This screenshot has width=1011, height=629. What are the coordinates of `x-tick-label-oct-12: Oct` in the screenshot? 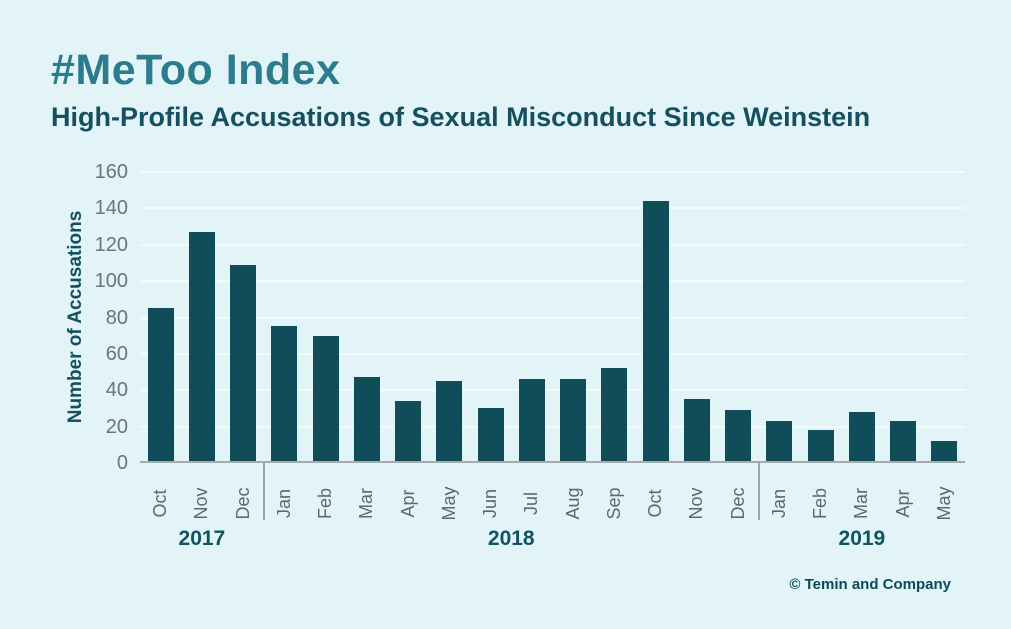 It's located at (655, 503).